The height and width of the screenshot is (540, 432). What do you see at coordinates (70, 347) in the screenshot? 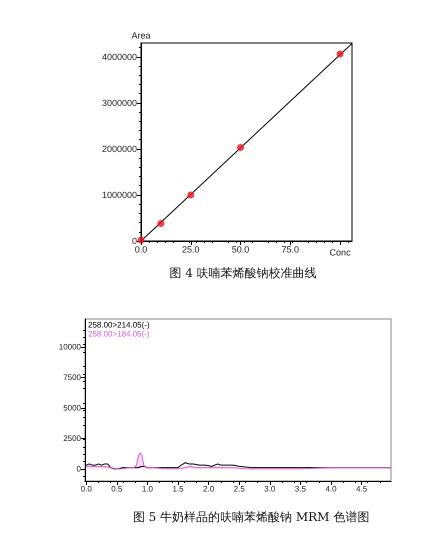
I see `y-tick-label: 10000` at bounding box center [70, 347].